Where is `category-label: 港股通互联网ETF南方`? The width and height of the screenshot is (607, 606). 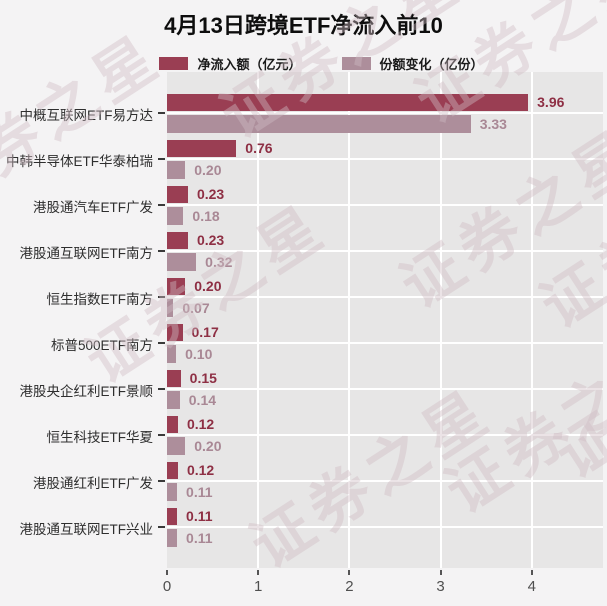 category-label: 港股通互联网ETF南方 is located at coordinates (86, 253).